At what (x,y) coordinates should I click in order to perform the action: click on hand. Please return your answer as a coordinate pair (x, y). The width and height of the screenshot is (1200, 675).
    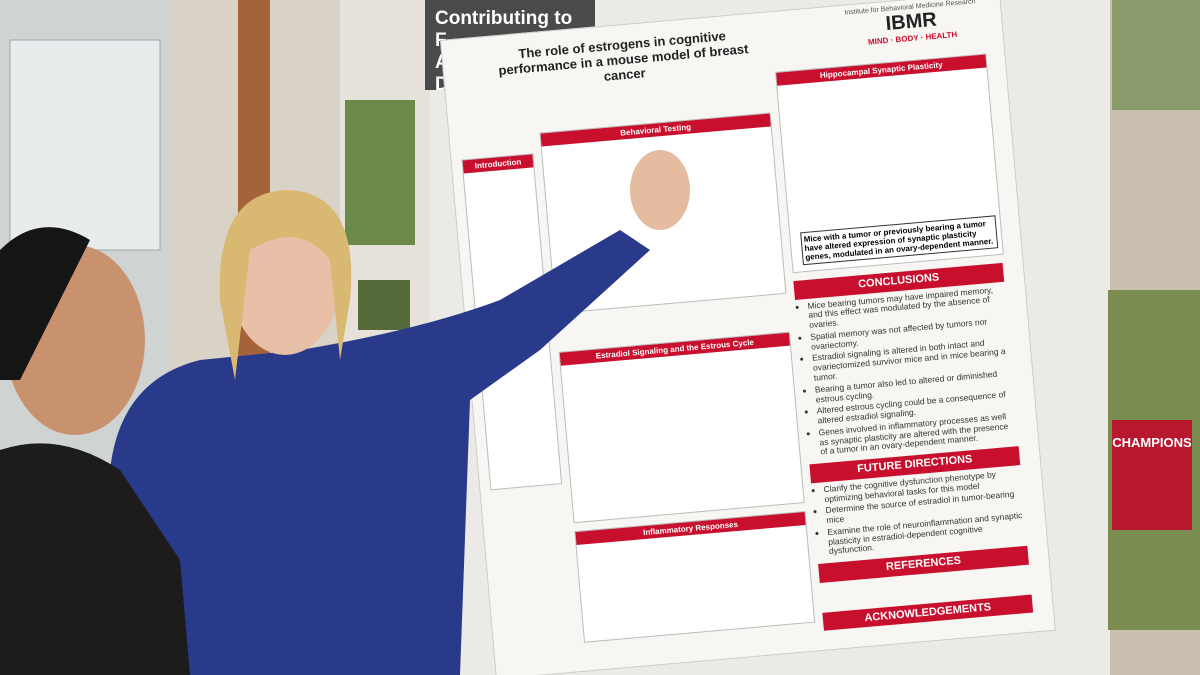
    Looking at the image, I should click on (660, 190).